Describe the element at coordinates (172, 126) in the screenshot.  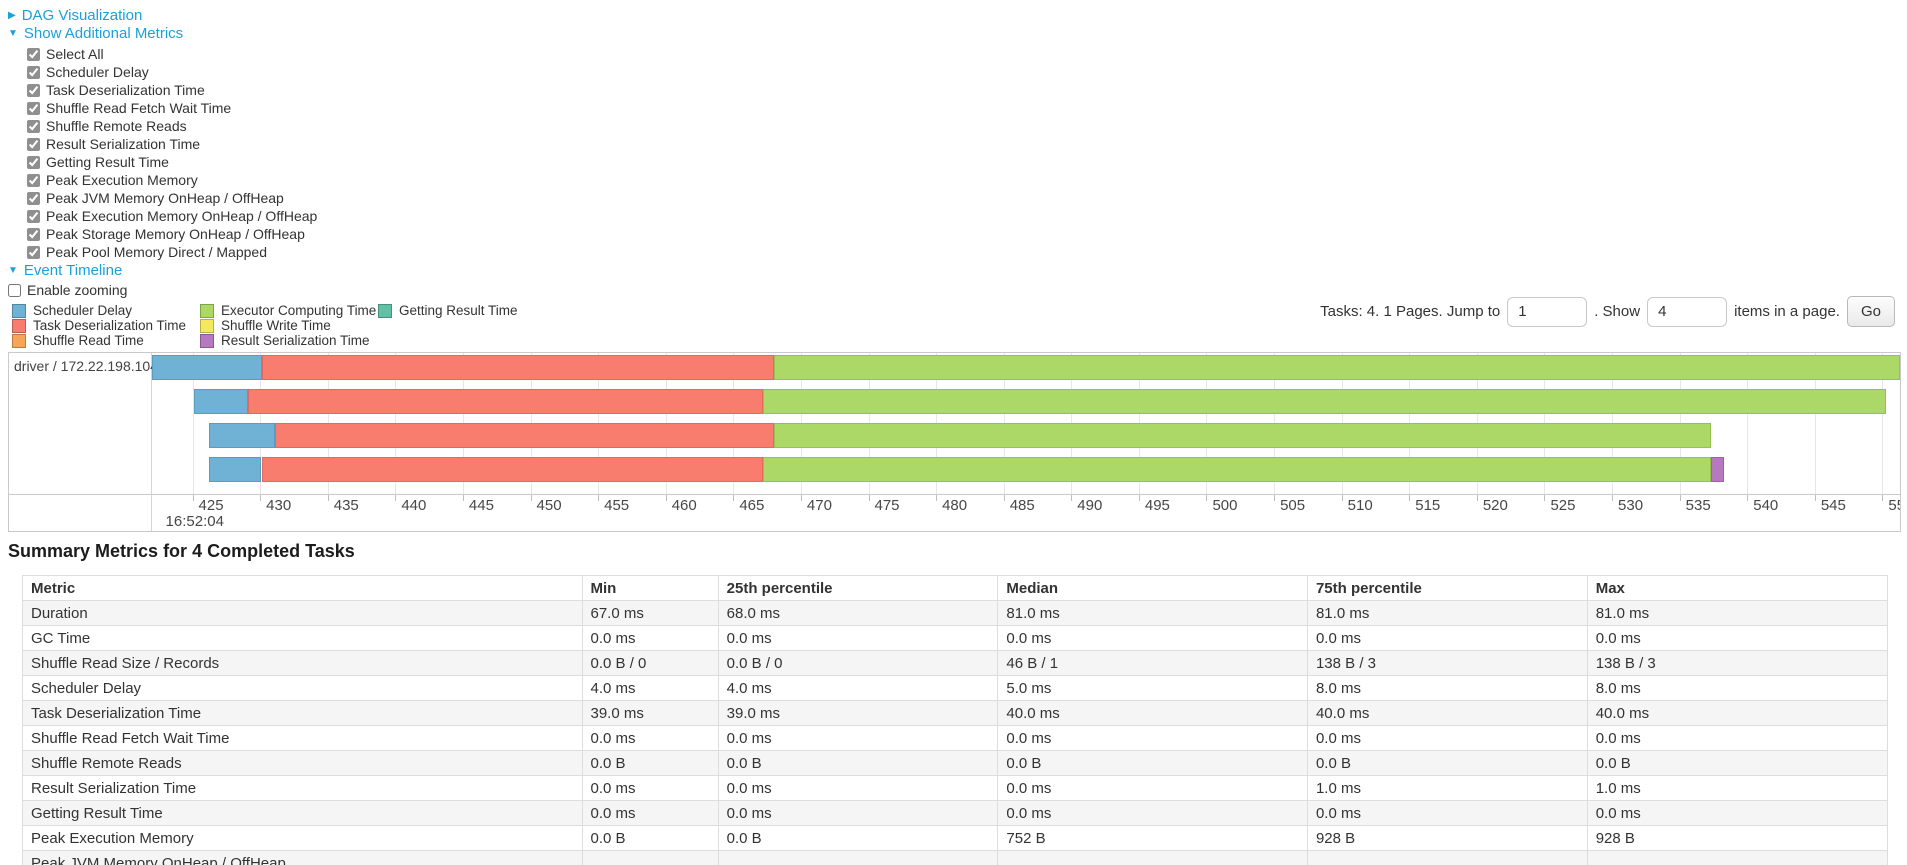
I see `metric-checkbox-item: Shuffle Remote Reads` at that location.